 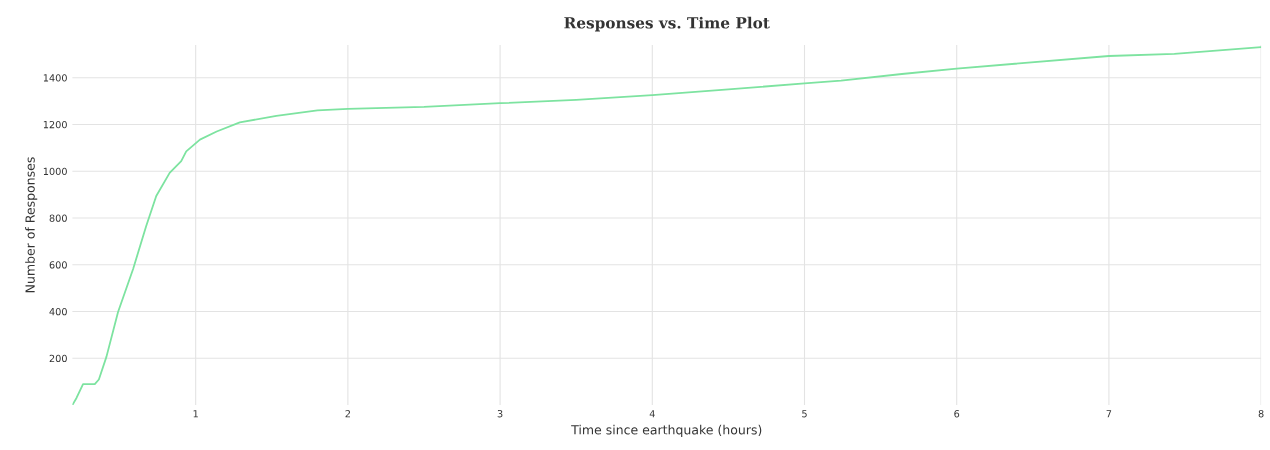 I want to click on y-tick-label: 600, so click(x=58, y=265).